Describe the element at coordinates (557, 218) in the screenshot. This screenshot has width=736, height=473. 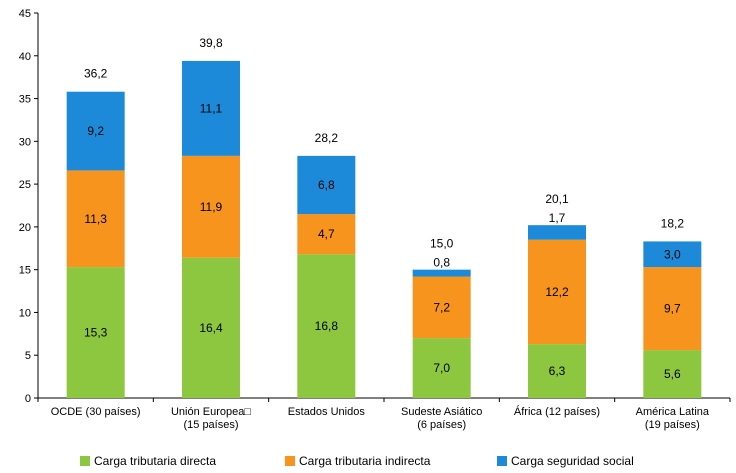
I see `data-label: 1,7` at that location.